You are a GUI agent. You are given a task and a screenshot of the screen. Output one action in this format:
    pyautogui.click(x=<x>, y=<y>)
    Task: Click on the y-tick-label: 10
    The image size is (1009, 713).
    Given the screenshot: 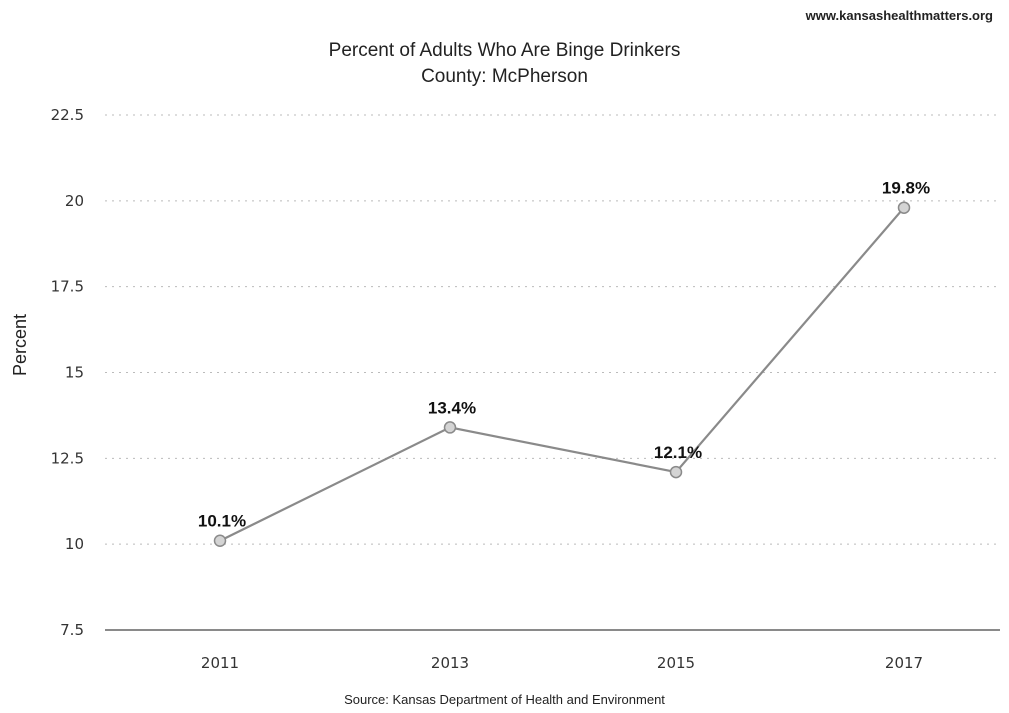 What is the action you would take?
    pyautogui.click(x=74, y=544)
    